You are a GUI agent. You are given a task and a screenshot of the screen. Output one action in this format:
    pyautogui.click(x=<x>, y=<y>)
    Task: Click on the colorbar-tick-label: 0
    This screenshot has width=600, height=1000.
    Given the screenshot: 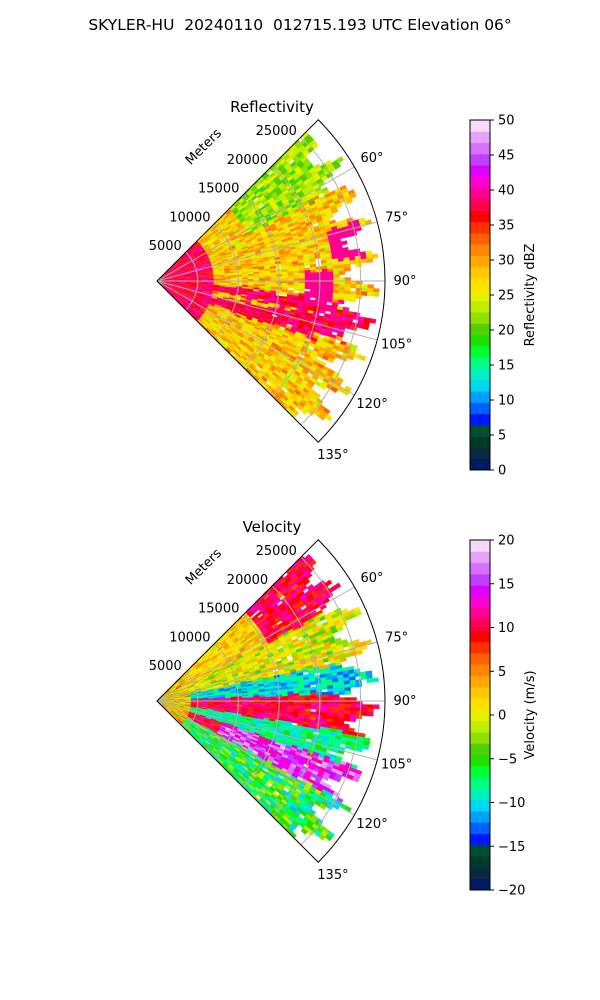 What is the action you would take?
    pyautogui.click(x=502, y=471)
    